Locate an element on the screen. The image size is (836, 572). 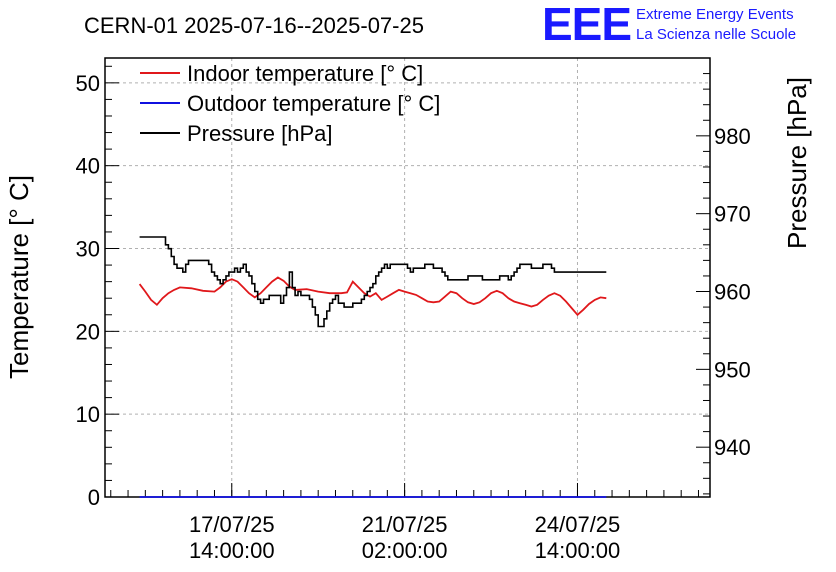
series-indoor-temperature-c is located at coordinates (372, 296).